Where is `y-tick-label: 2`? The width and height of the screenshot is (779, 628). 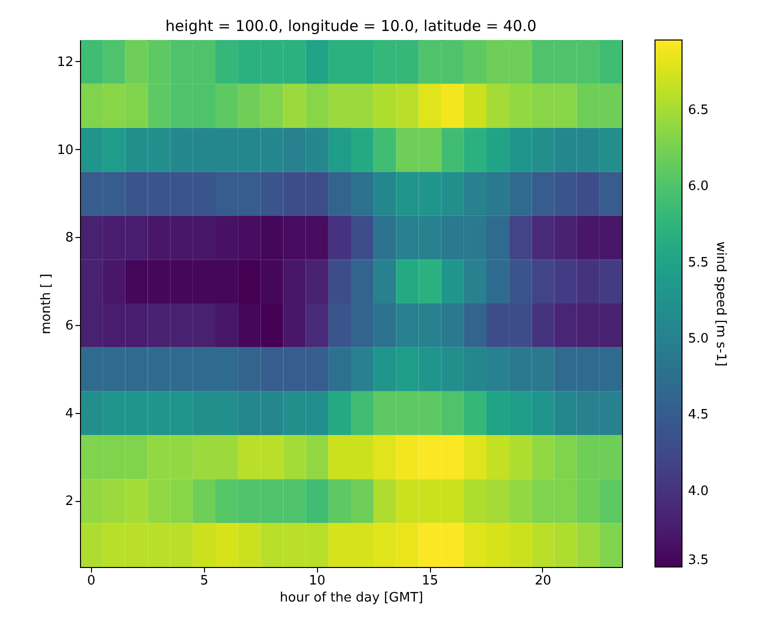
y-tick-label: 2 is located at coordinates (69, 502).